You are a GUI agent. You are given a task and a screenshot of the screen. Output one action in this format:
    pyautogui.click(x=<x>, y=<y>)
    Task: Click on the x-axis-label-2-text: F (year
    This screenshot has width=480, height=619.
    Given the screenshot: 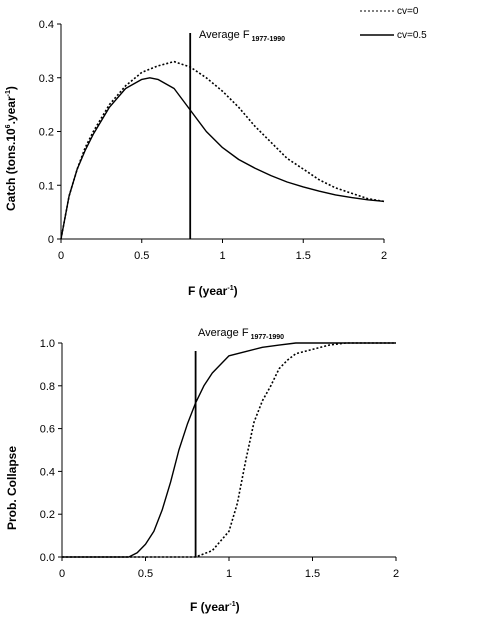 What is the action you would take?
    pyautogui.click(x=210, y=607)
    